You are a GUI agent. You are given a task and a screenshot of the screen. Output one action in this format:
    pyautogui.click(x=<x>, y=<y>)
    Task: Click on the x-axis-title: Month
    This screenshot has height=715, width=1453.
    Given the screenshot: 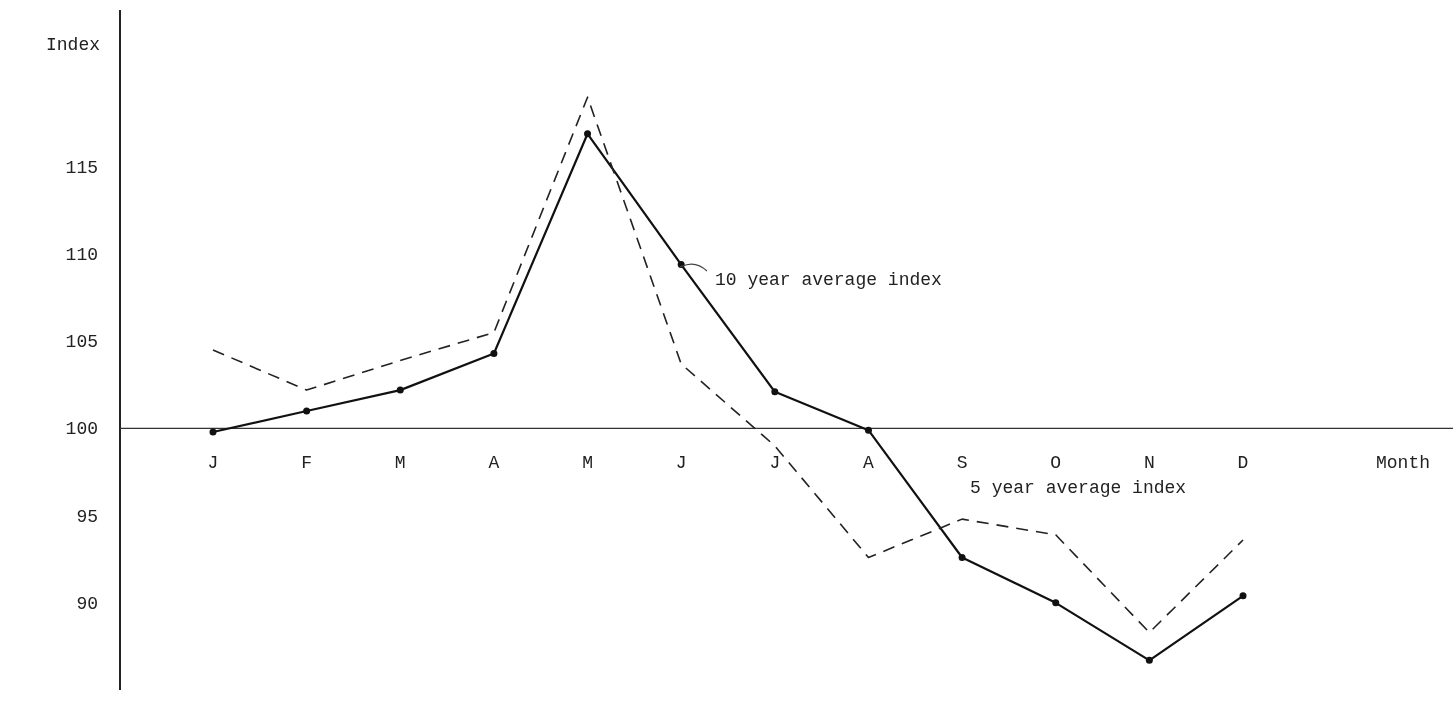 What is the action you would take?
    pyautogui.click(x=1402, y=463)
    